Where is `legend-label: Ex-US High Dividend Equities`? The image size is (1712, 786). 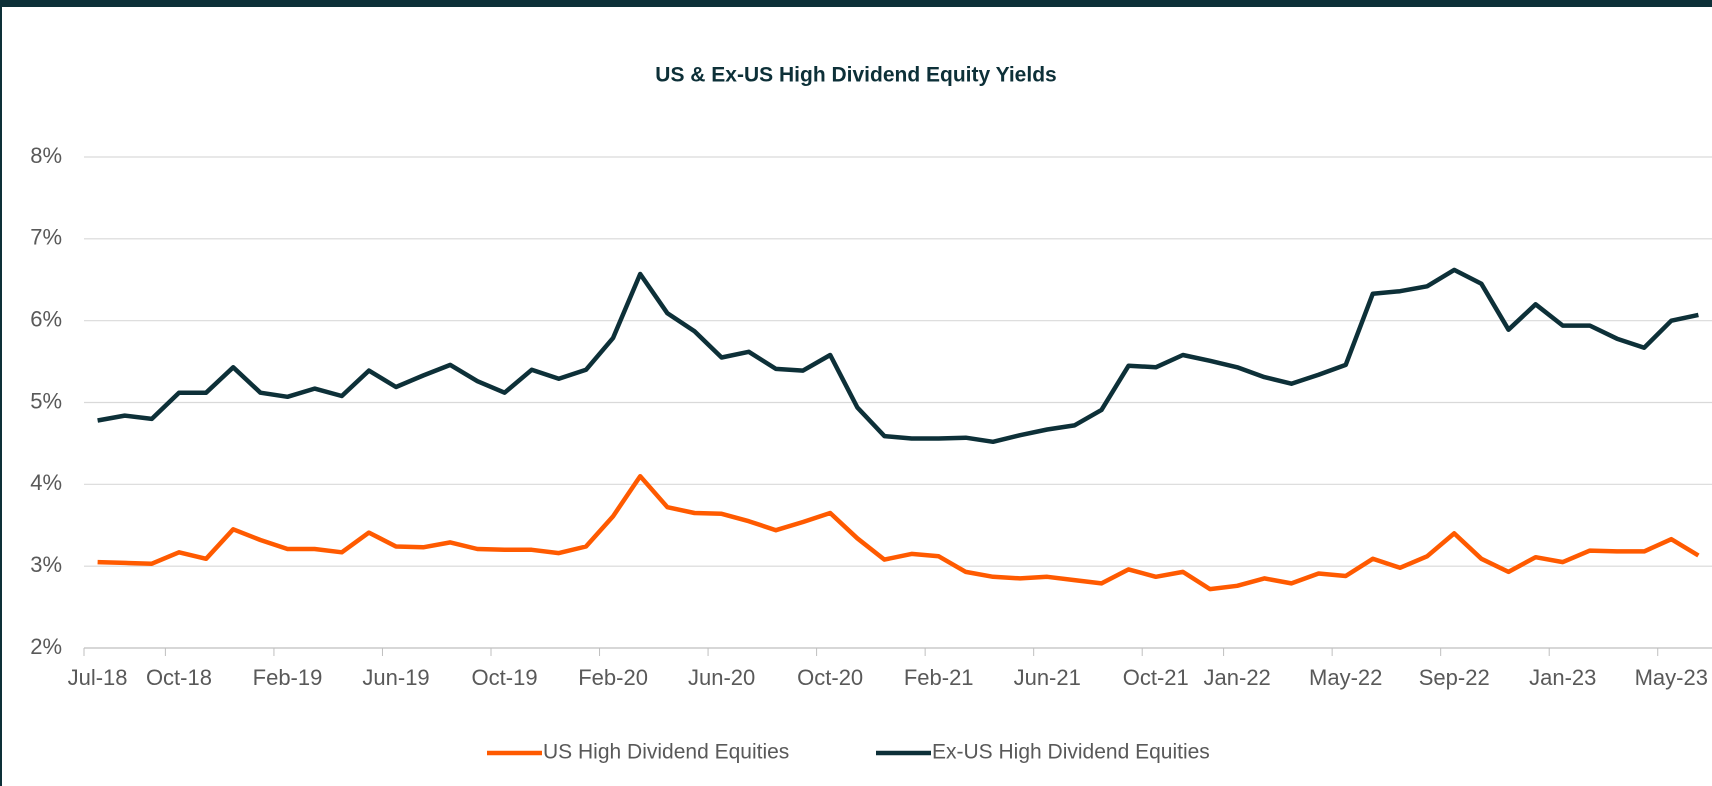 legend-label: Ex-US High Dividend Equities is located at coordinates (1071, 752).